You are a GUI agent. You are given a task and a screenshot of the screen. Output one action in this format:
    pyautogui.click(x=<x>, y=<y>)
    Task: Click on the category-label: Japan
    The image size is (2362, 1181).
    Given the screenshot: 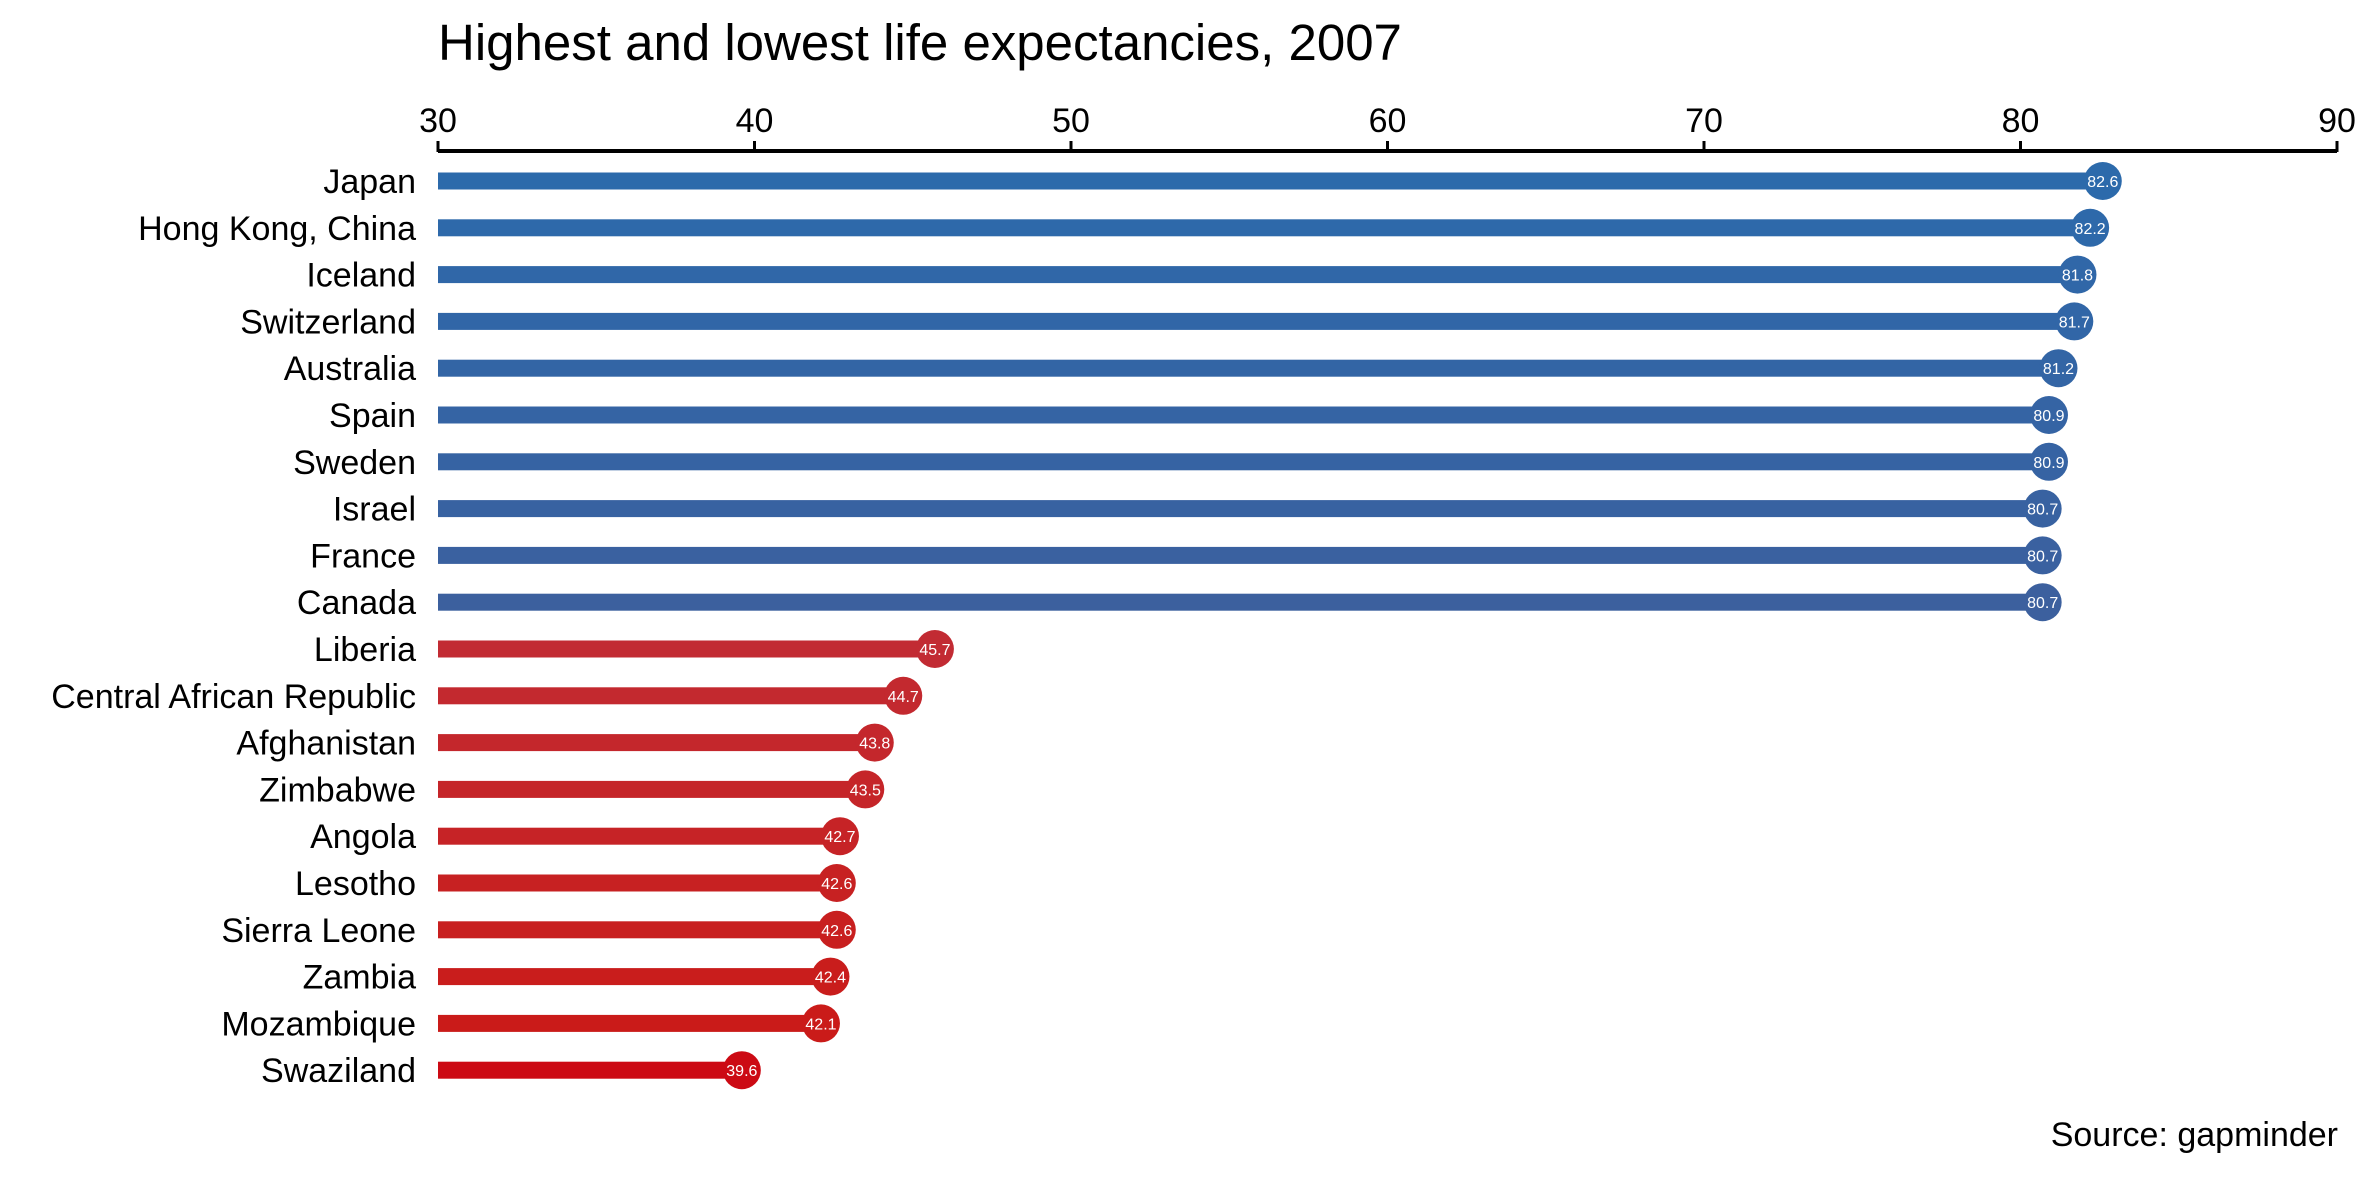 What is the action you would take?
    pyautogui.click(x=369, y=182)
    